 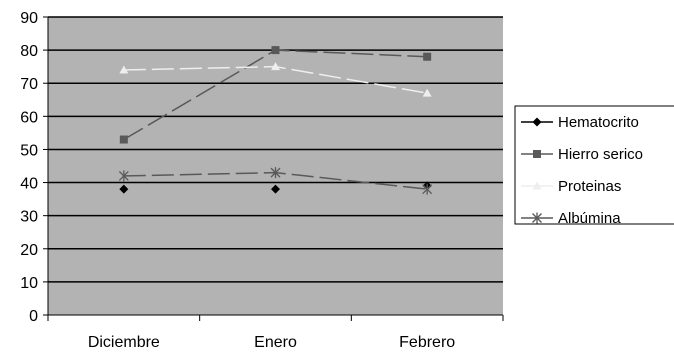 I want to click on legend-item-hematocrito: Hematocrito, so click(x=580, y=122).